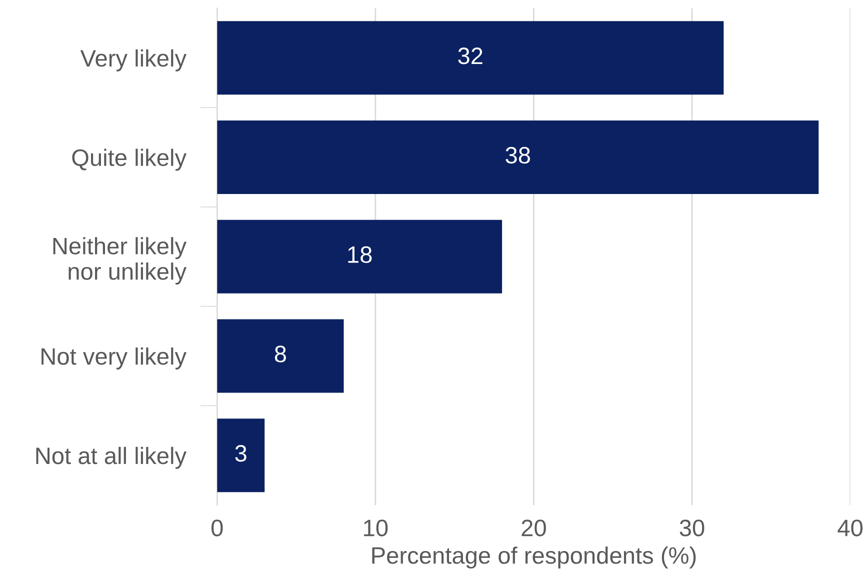  Describe the element at coordinates (129, 159) in the screenshot. I see `y-tick-label: Quite likely` at that location.